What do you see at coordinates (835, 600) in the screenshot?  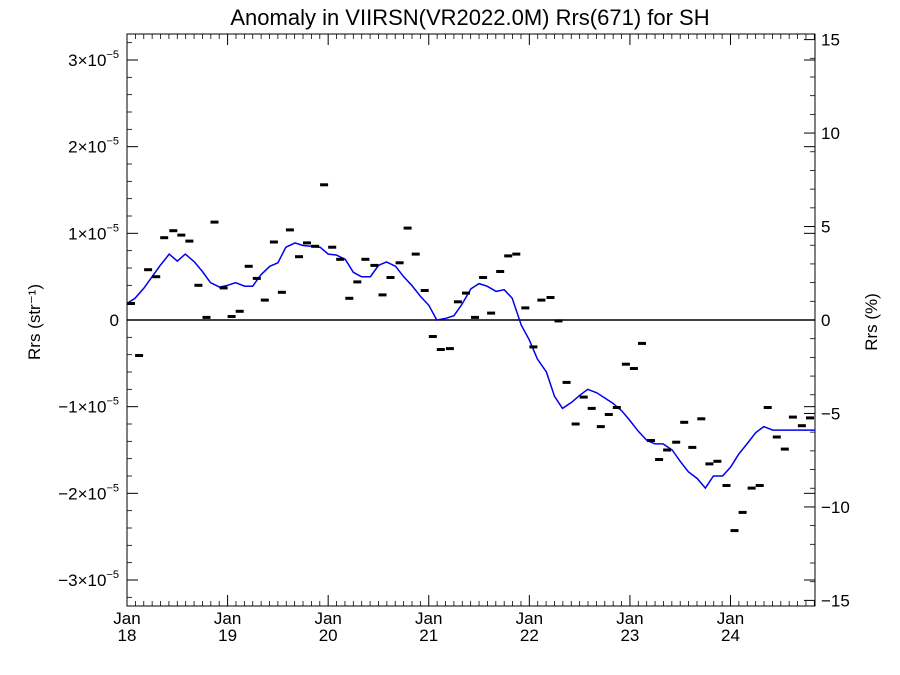 I see `y-right-tick-label: −15` at bounding box center [835, 600].